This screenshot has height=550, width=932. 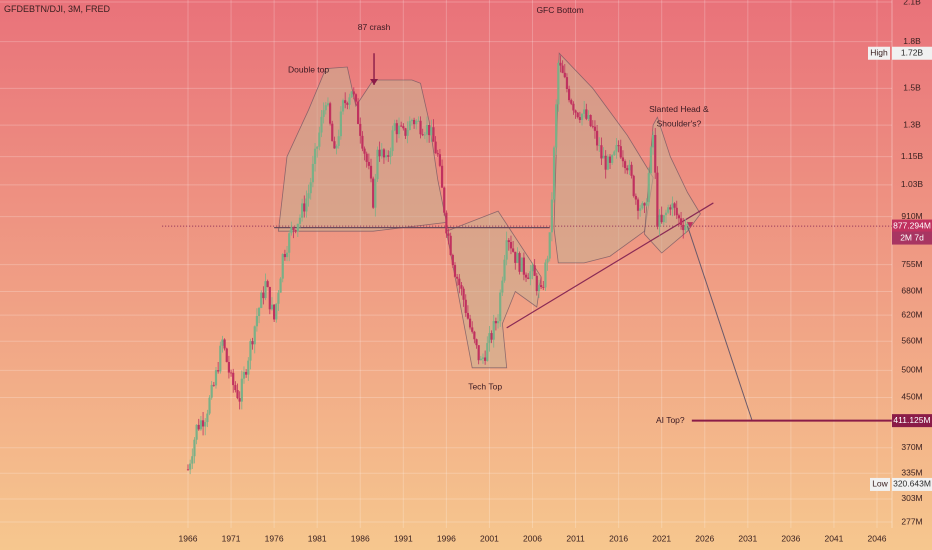 I want to click on y-tick-label: 277M, so click(x=911, y=521).